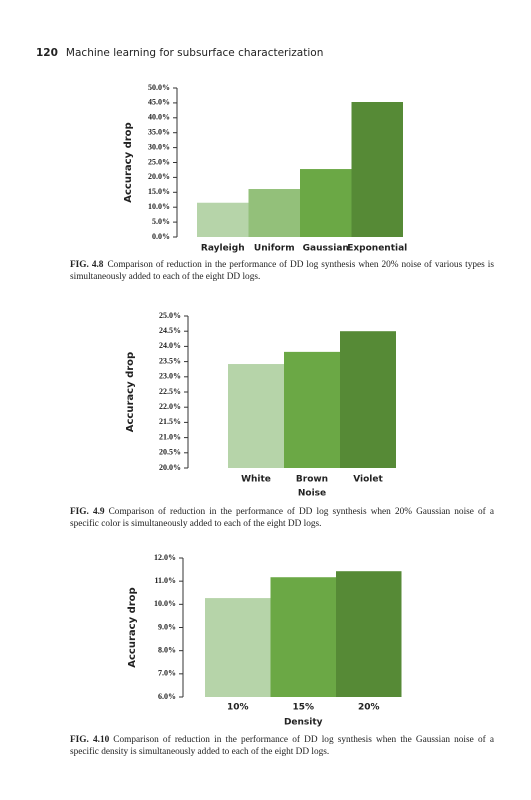 The height and width of the screenshot is (800, 531). What do you see at coordinates (303, 723) in the screenshot?
I see `x-axis-label: Density` at bounding box center [303, 723].